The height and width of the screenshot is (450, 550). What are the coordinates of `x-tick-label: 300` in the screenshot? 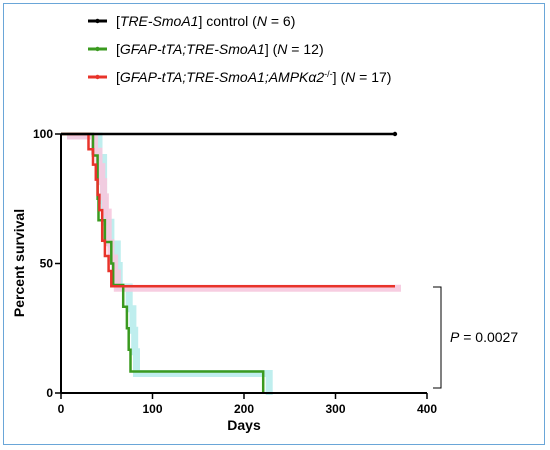 It's located at (335, 409).